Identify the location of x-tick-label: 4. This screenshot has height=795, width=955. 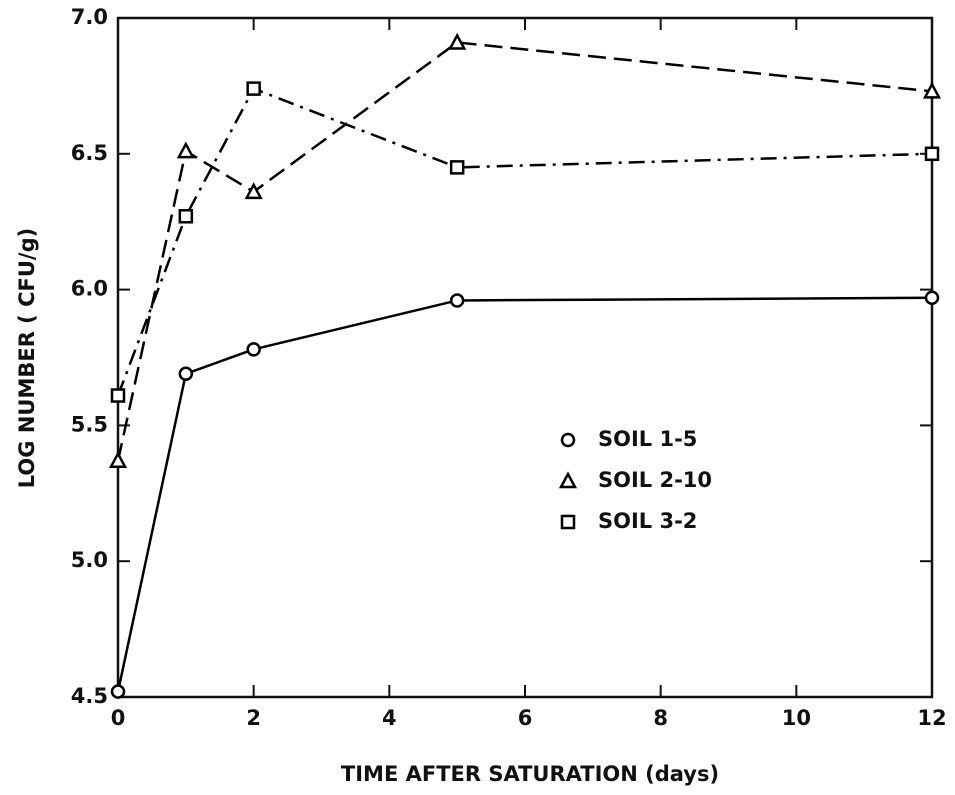
(389, 718).